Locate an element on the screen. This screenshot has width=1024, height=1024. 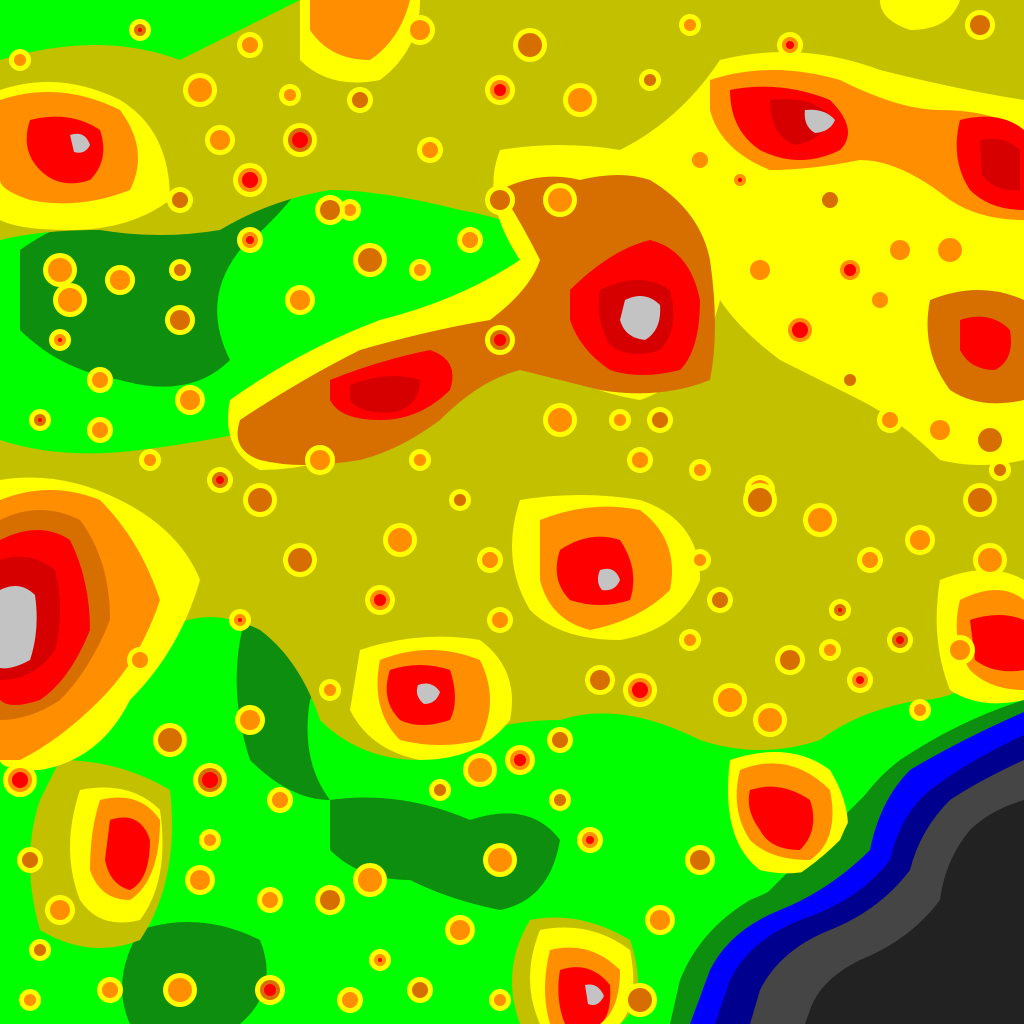
coastline is located at coordinates (847, 862).